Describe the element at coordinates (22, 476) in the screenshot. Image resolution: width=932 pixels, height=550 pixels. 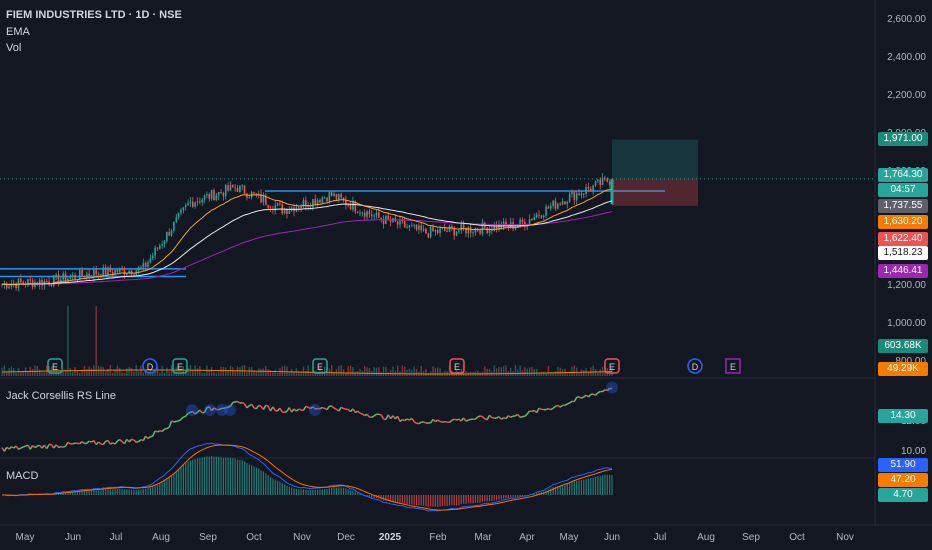
I see `macd-pane-title: MACD` at that location.